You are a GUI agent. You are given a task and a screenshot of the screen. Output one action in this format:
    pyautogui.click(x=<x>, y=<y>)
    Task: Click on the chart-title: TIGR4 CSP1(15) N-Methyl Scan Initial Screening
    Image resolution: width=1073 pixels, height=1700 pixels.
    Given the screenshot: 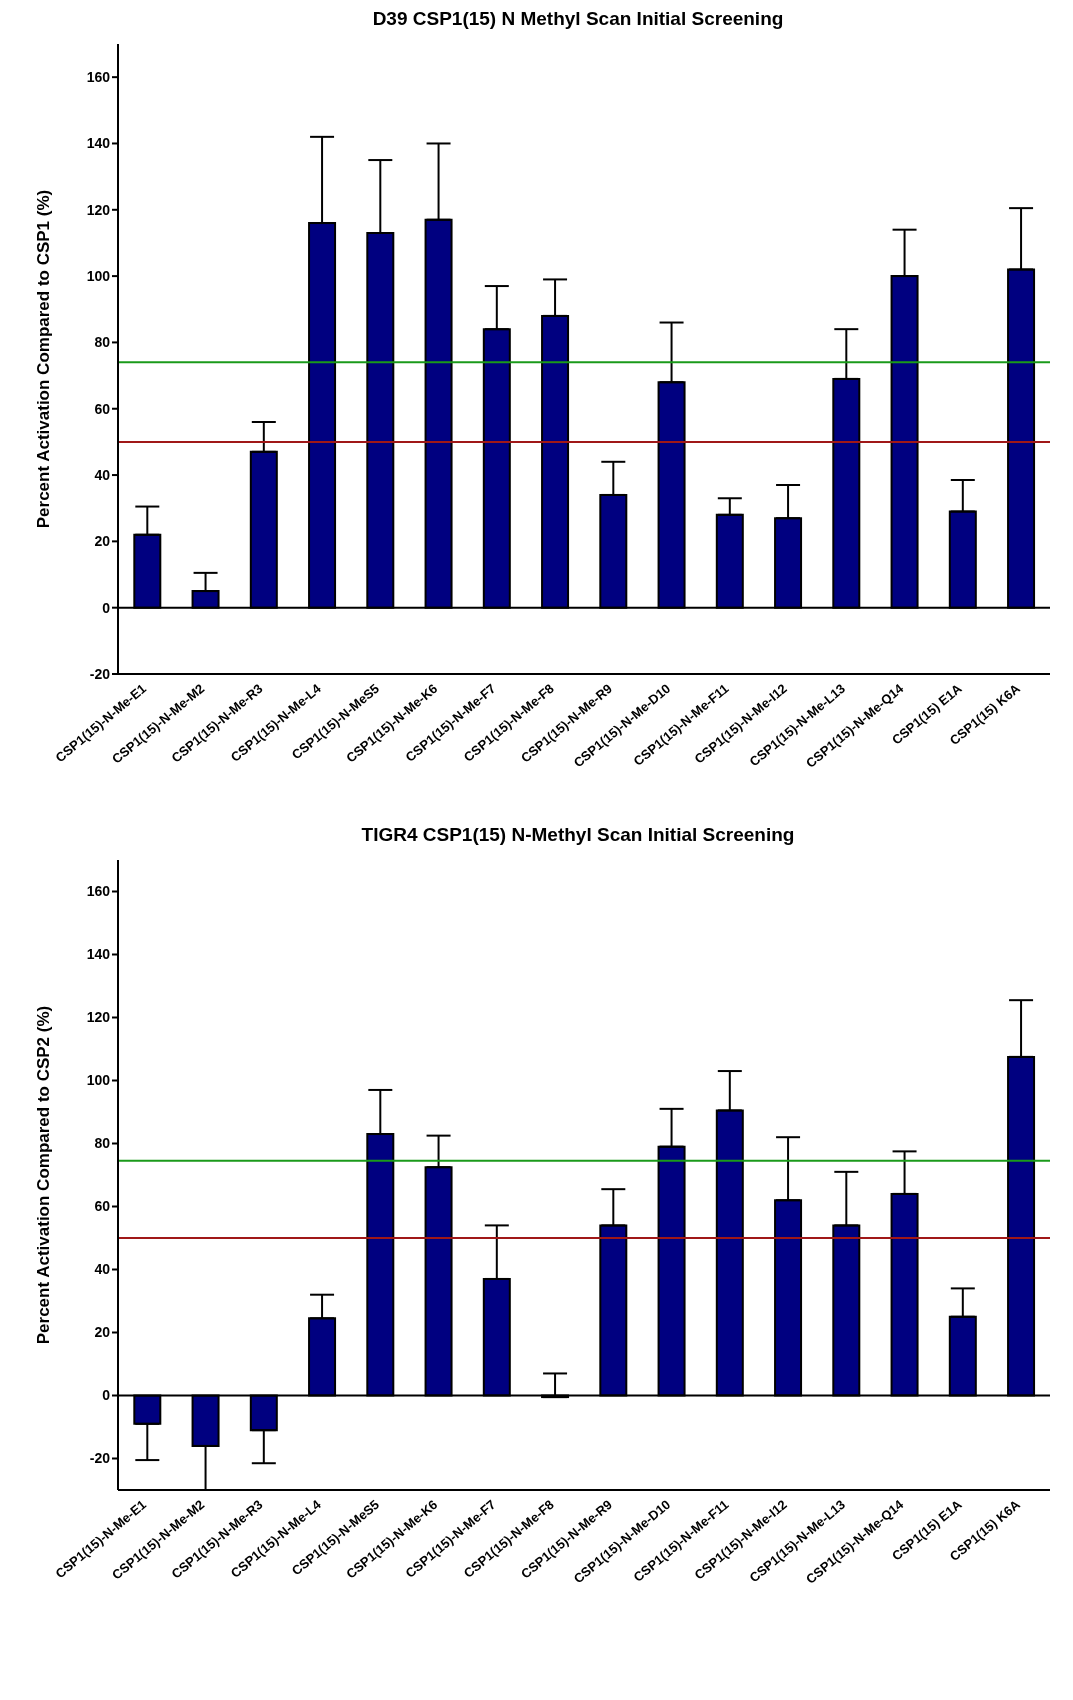 What is the action you would take?
    pyautogui.click(x=578, y=835)
    